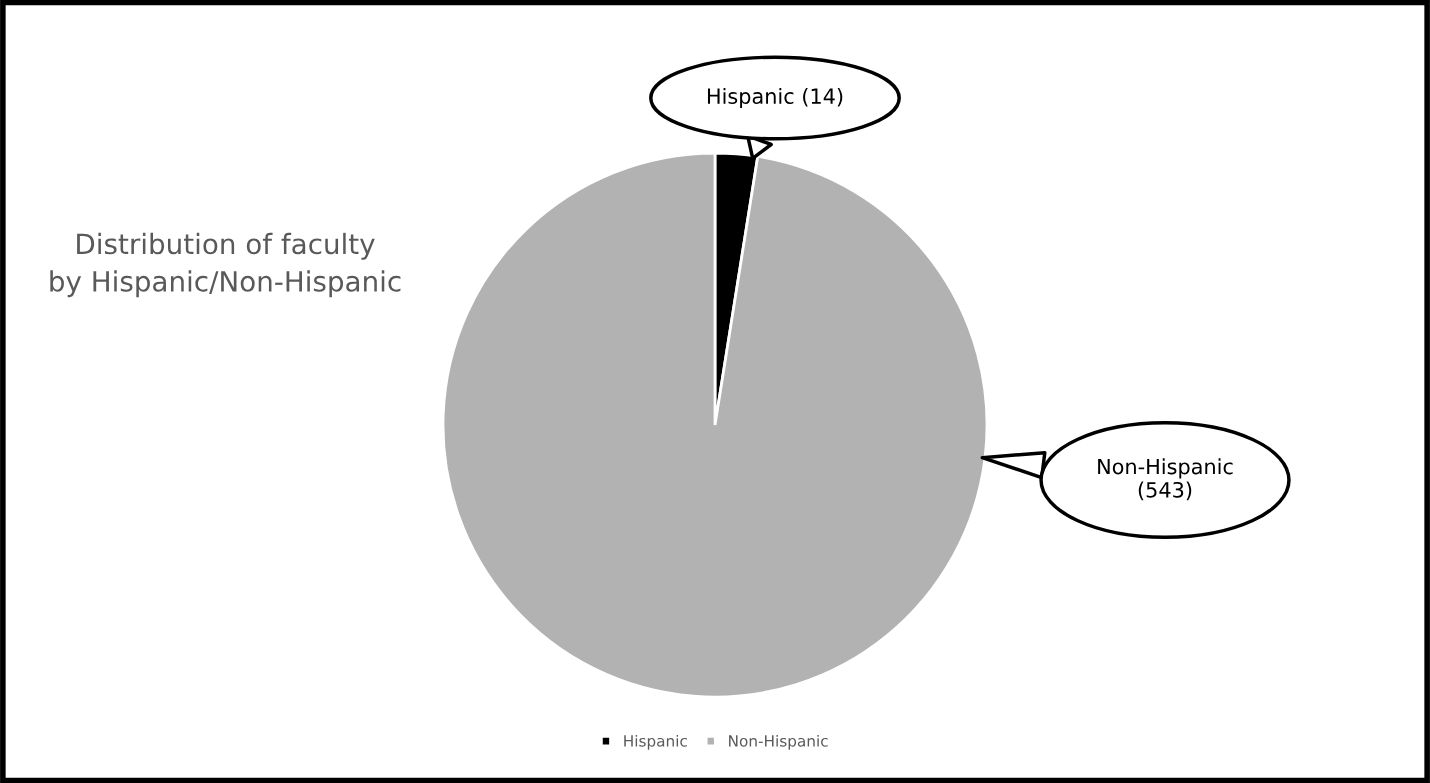 The height and width of the screenshot is (783, 1430). I want to click on data-label: Hispanic (14), so click(775, 98).